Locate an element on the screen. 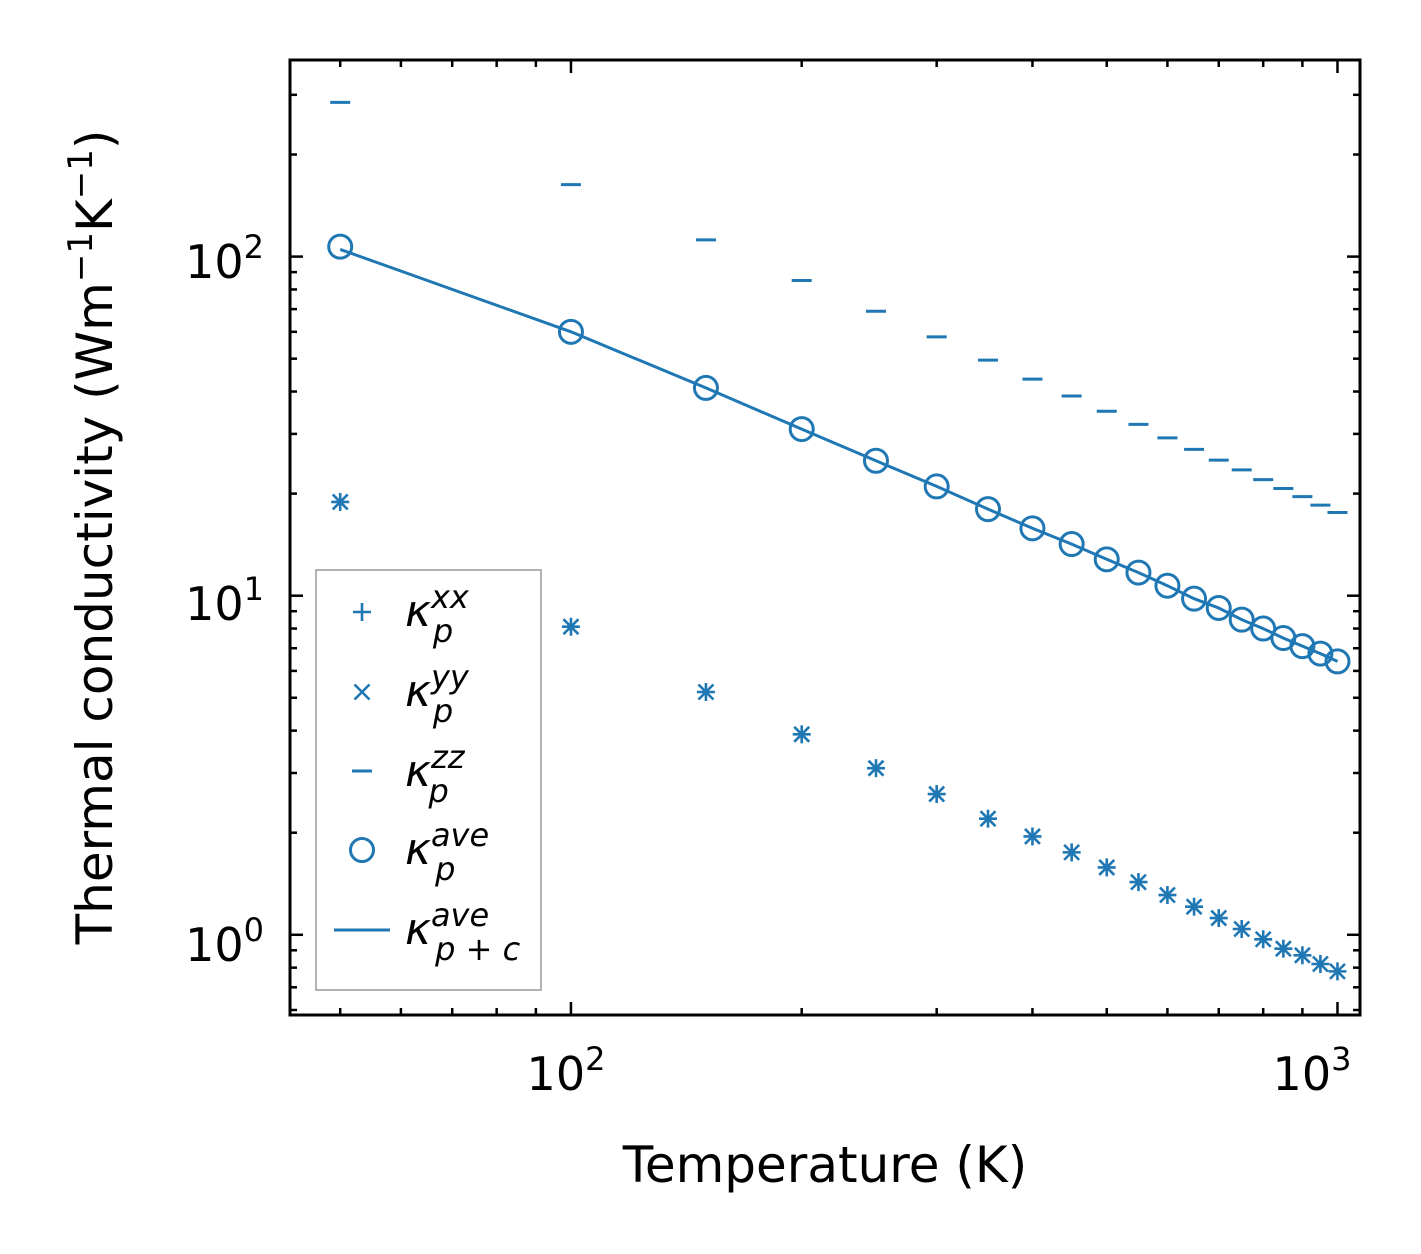 The image size is (1421, 1254). legend-label-kappa-pc-ave: κave p + c is located at coordinates (463, 932).